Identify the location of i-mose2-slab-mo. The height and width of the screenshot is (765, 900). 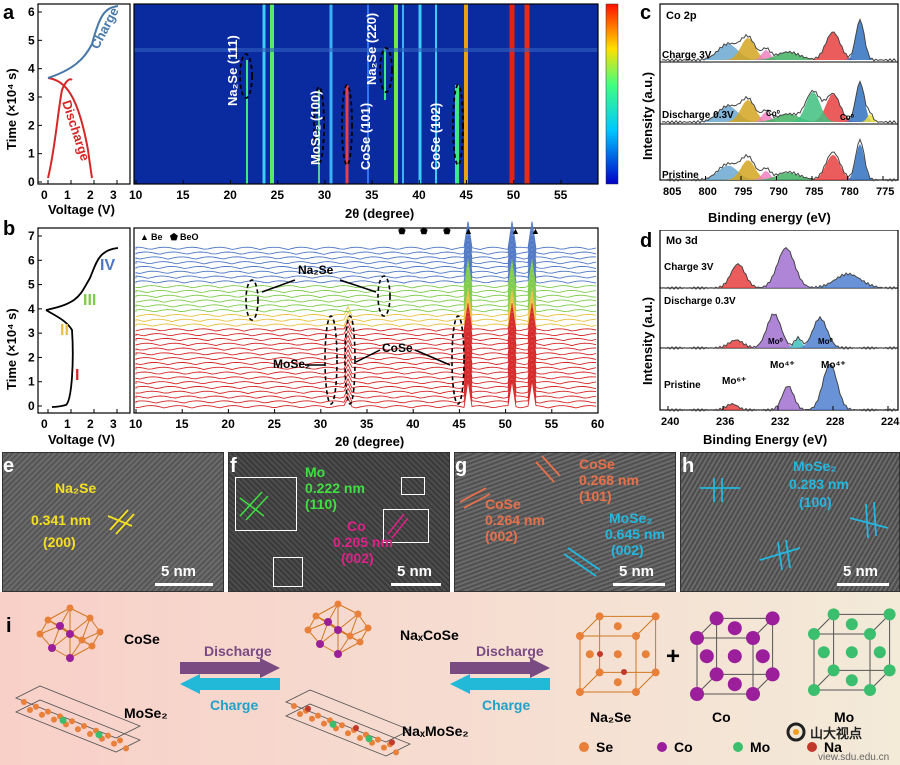
(99, 735).